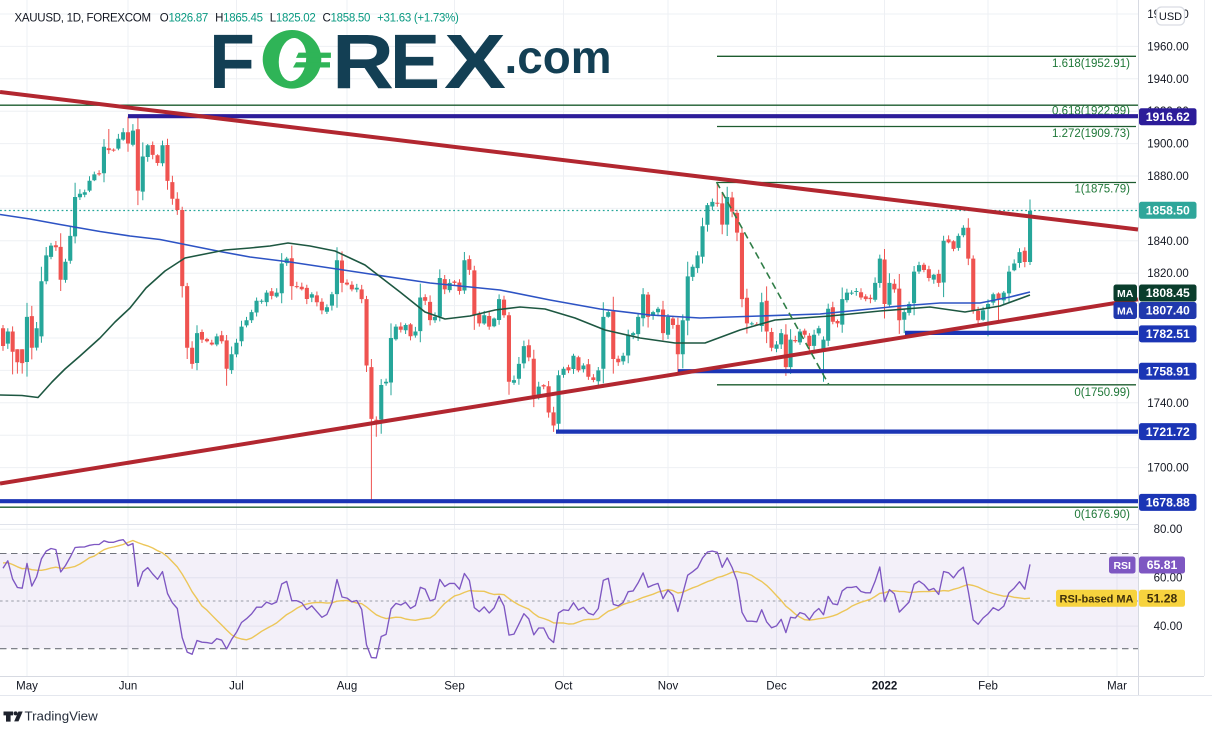 This screenshot has width=1212, height=734. I want to click on svg-text: RSI, so click(1122, 566).